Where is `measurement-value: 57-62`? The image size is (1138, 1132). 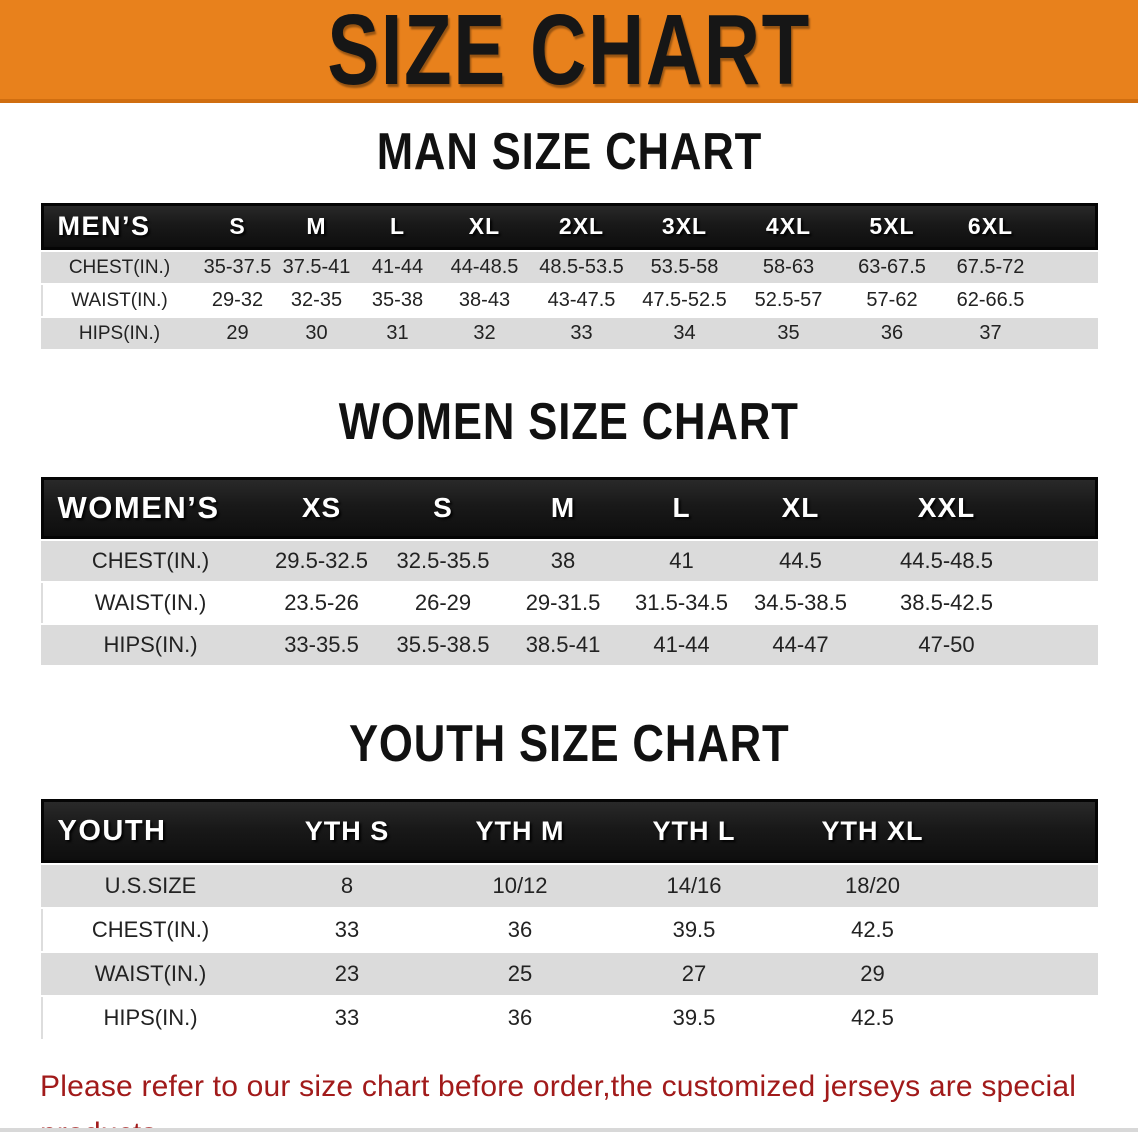 measurement-value: 57-62 is located at coordinates (892, 300).